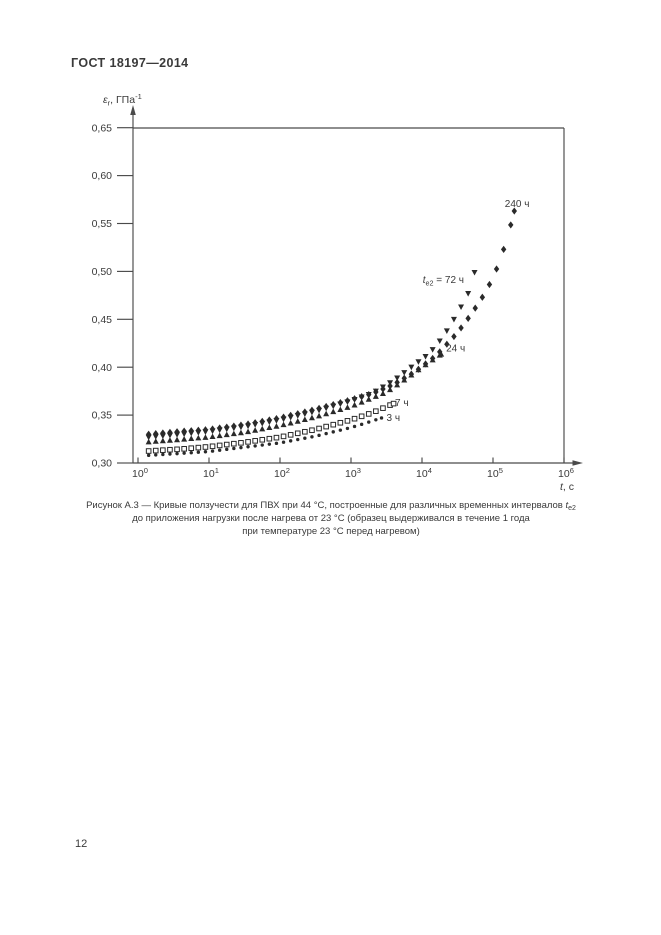  I want to click on y-tick-label: 0,55, so click(102, 224).